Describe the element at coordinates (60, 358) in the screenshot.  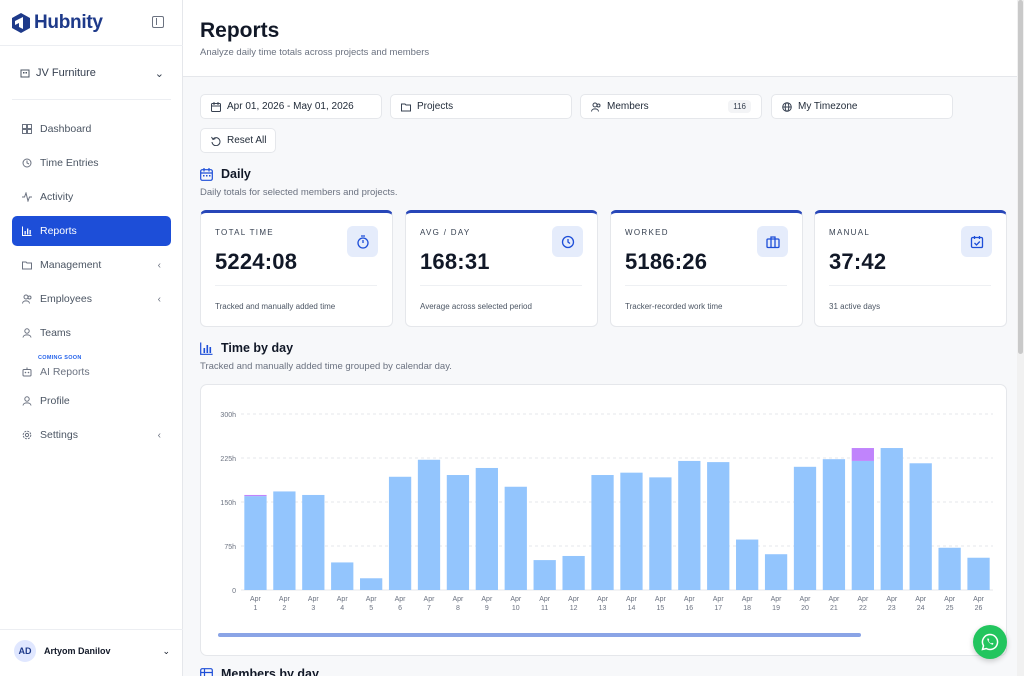
I see `coming-soon-badge: COMING SOON` at that location.